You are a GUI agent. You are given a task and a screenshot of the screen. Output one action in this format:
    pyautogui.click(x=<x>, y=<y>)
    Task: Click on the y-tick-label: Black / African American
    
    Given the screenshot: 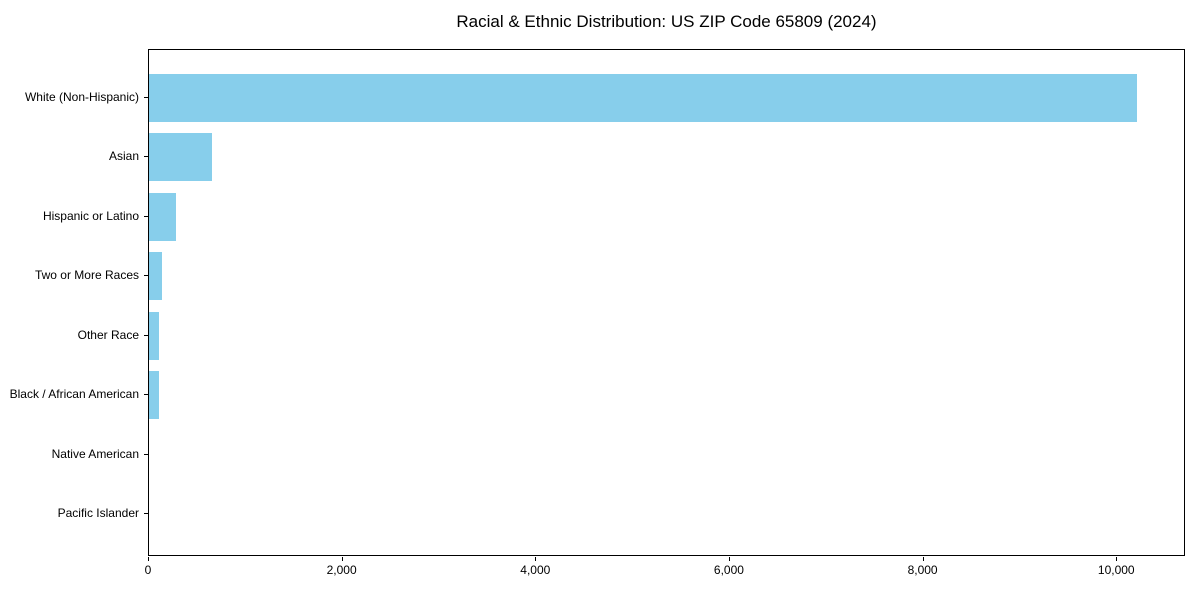 What is the action you would take?
    pyautogui.click(x=74, y=394)
    